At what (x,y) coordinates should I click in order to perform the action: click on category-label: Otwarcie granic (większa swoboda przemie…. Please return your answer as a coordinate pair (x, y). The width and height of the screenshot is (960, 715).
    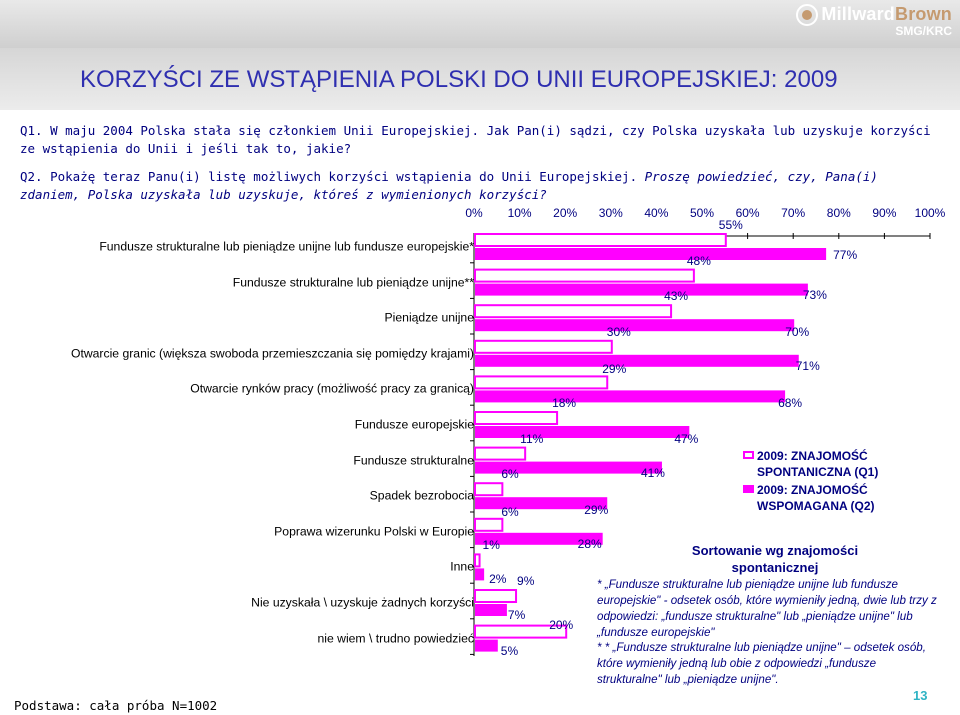
    Looking at the image, I should click on (272, 353).